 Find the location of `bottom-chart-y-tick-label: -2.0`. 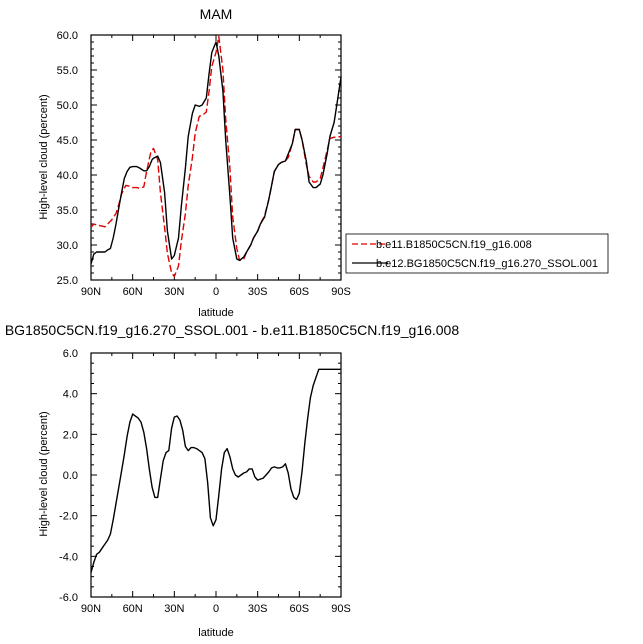

bottom-chart-y-tick-label: -2.0 is located at coordinates (68, 517).